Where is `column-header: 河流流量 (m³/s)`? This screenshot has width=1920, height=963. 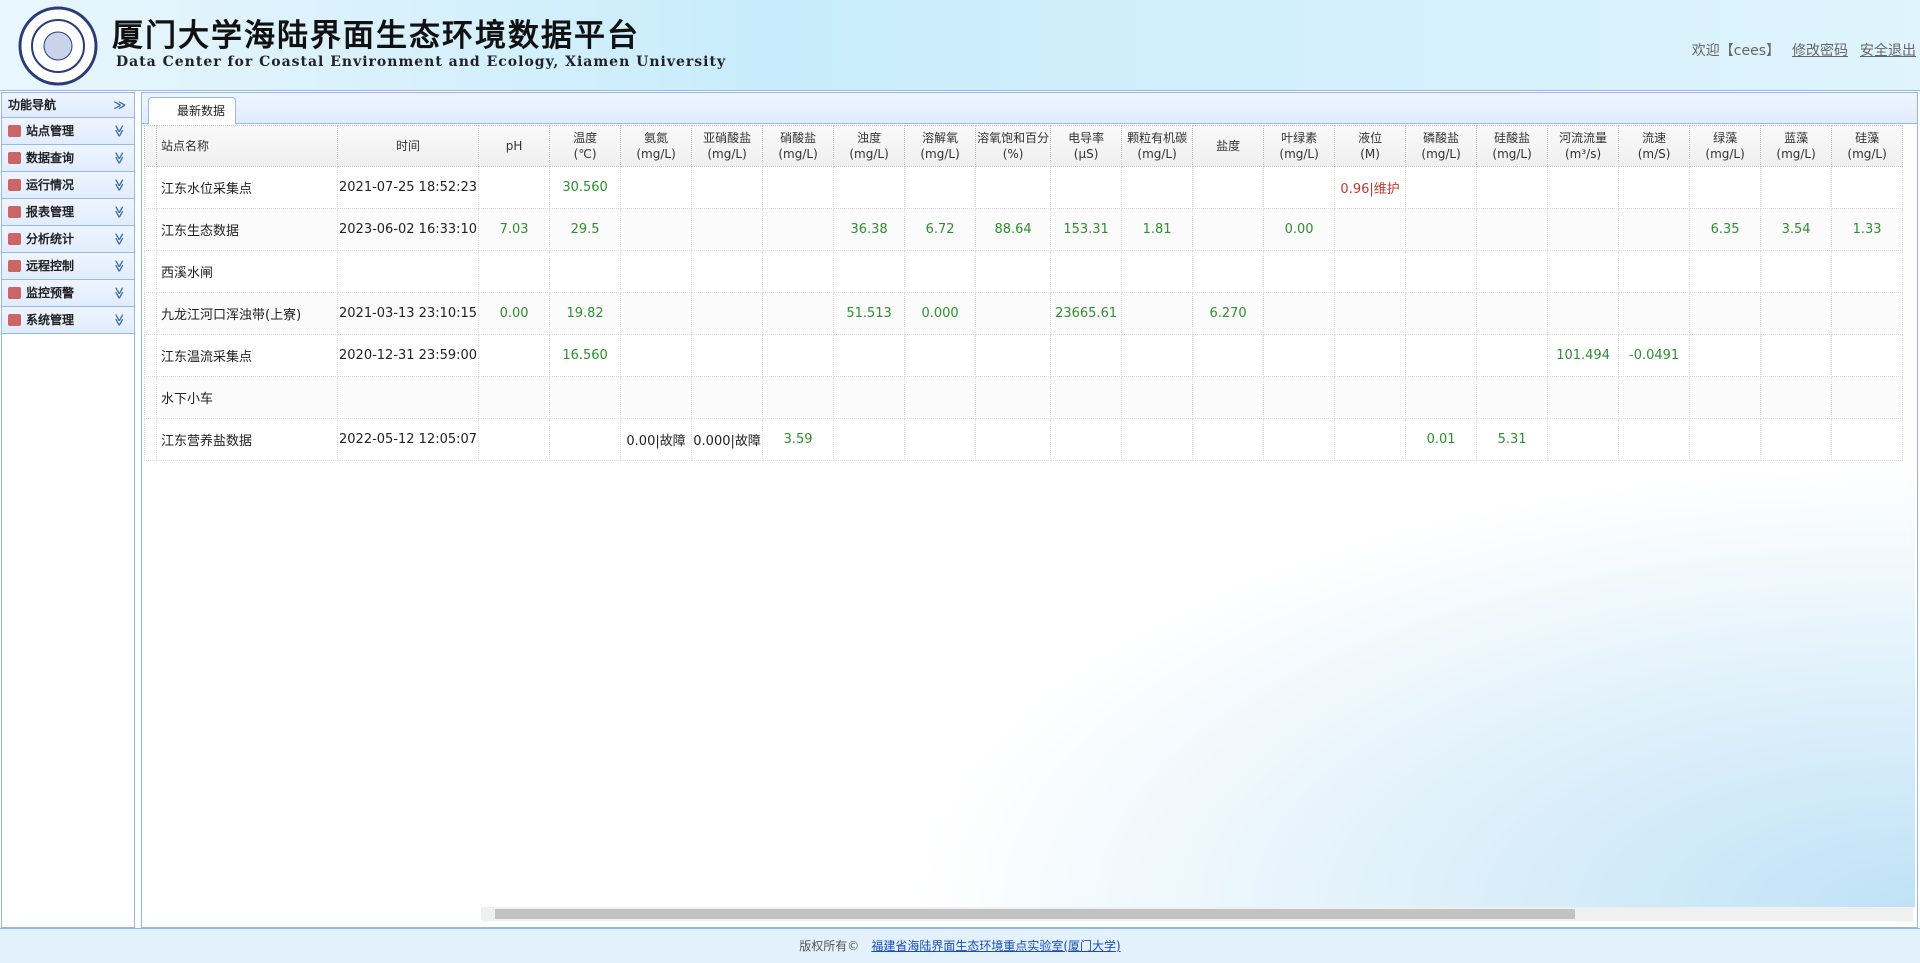 column-header: 河流流量 (m³/s) is located at coordinates (1583, 146).